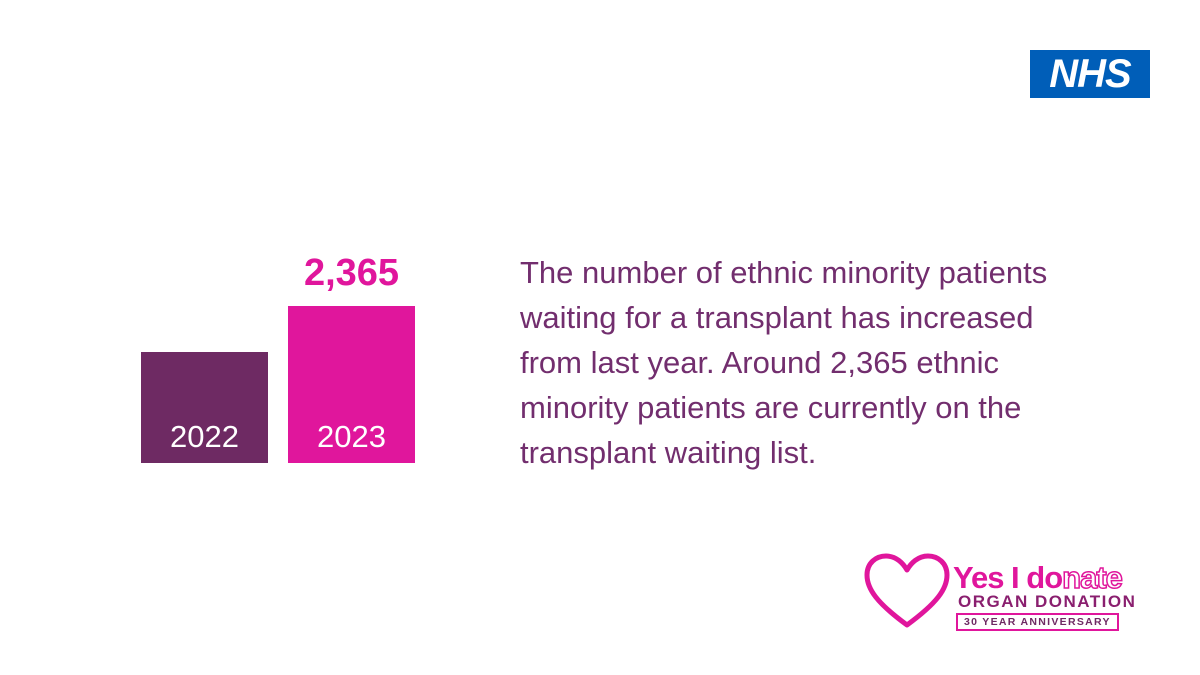 This screenshot has width=1200, height=675. Describe the element at coordinates (1037, 622) in the screenshot. I see `anniversary-badge: 30 YEAR ANNIVERSARY` at that location.